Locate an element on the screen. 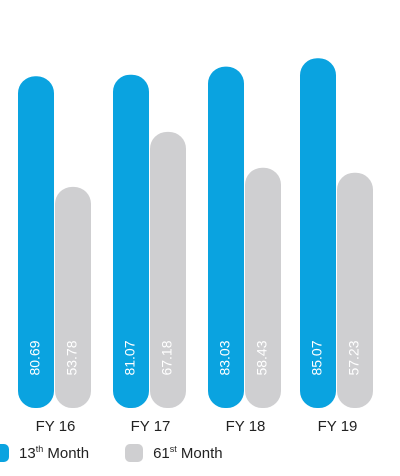 The width and height of the screenshot is (400, 476). legend-swatch-61st-month is located at coordinates (134, 453).